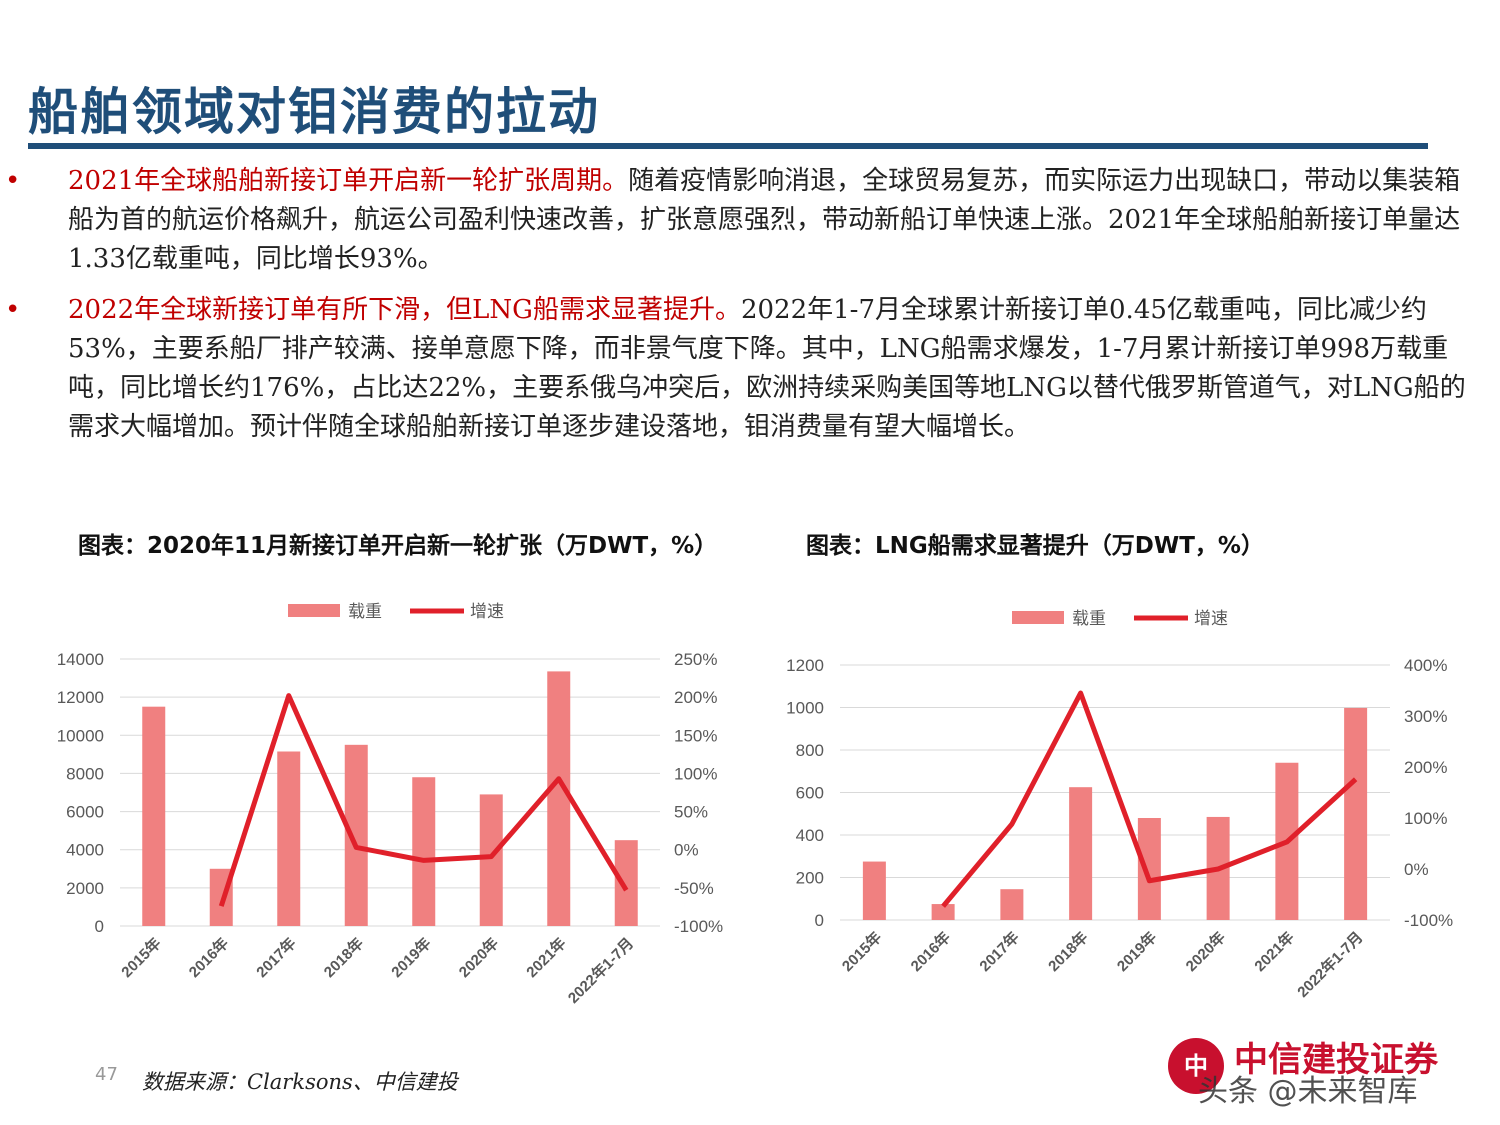 This screenshot has height=1125, width=1500. What do you see at coordinates (1308, 1091) in the screenshot?
I see `watermark: 头条 @未来智库` at bounding box center [1308, 1091].